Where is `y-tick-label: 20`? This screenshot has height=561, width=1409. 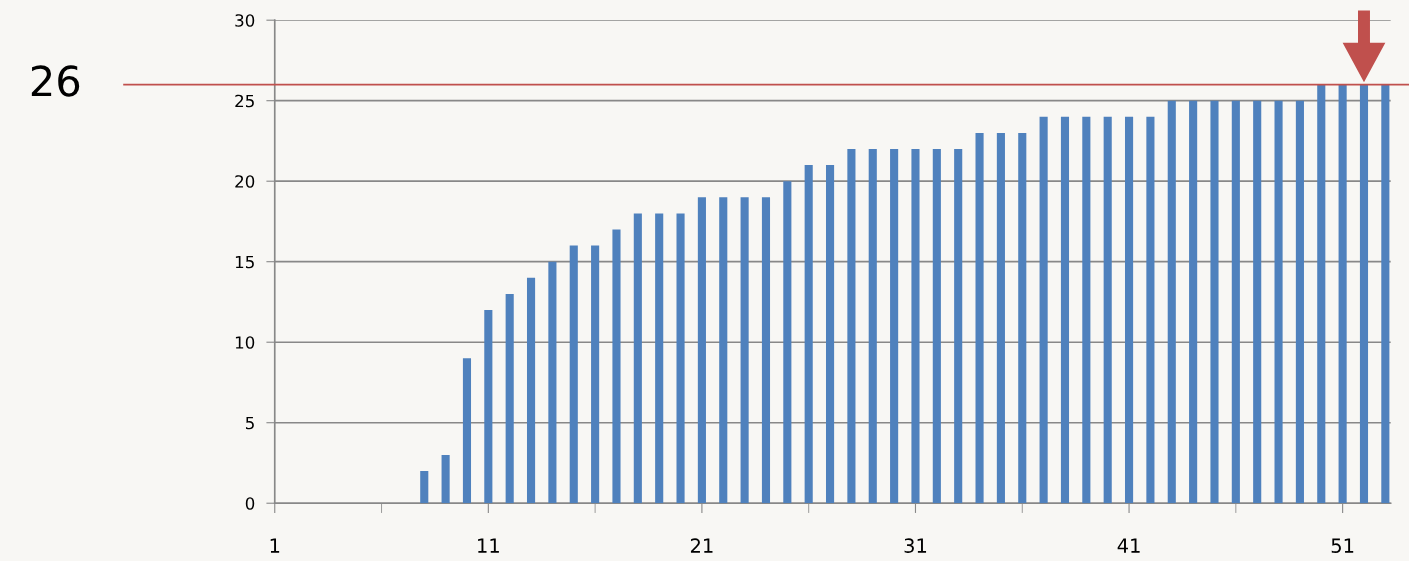
y-tick-label: 20 is located at coordinates (245, 181).